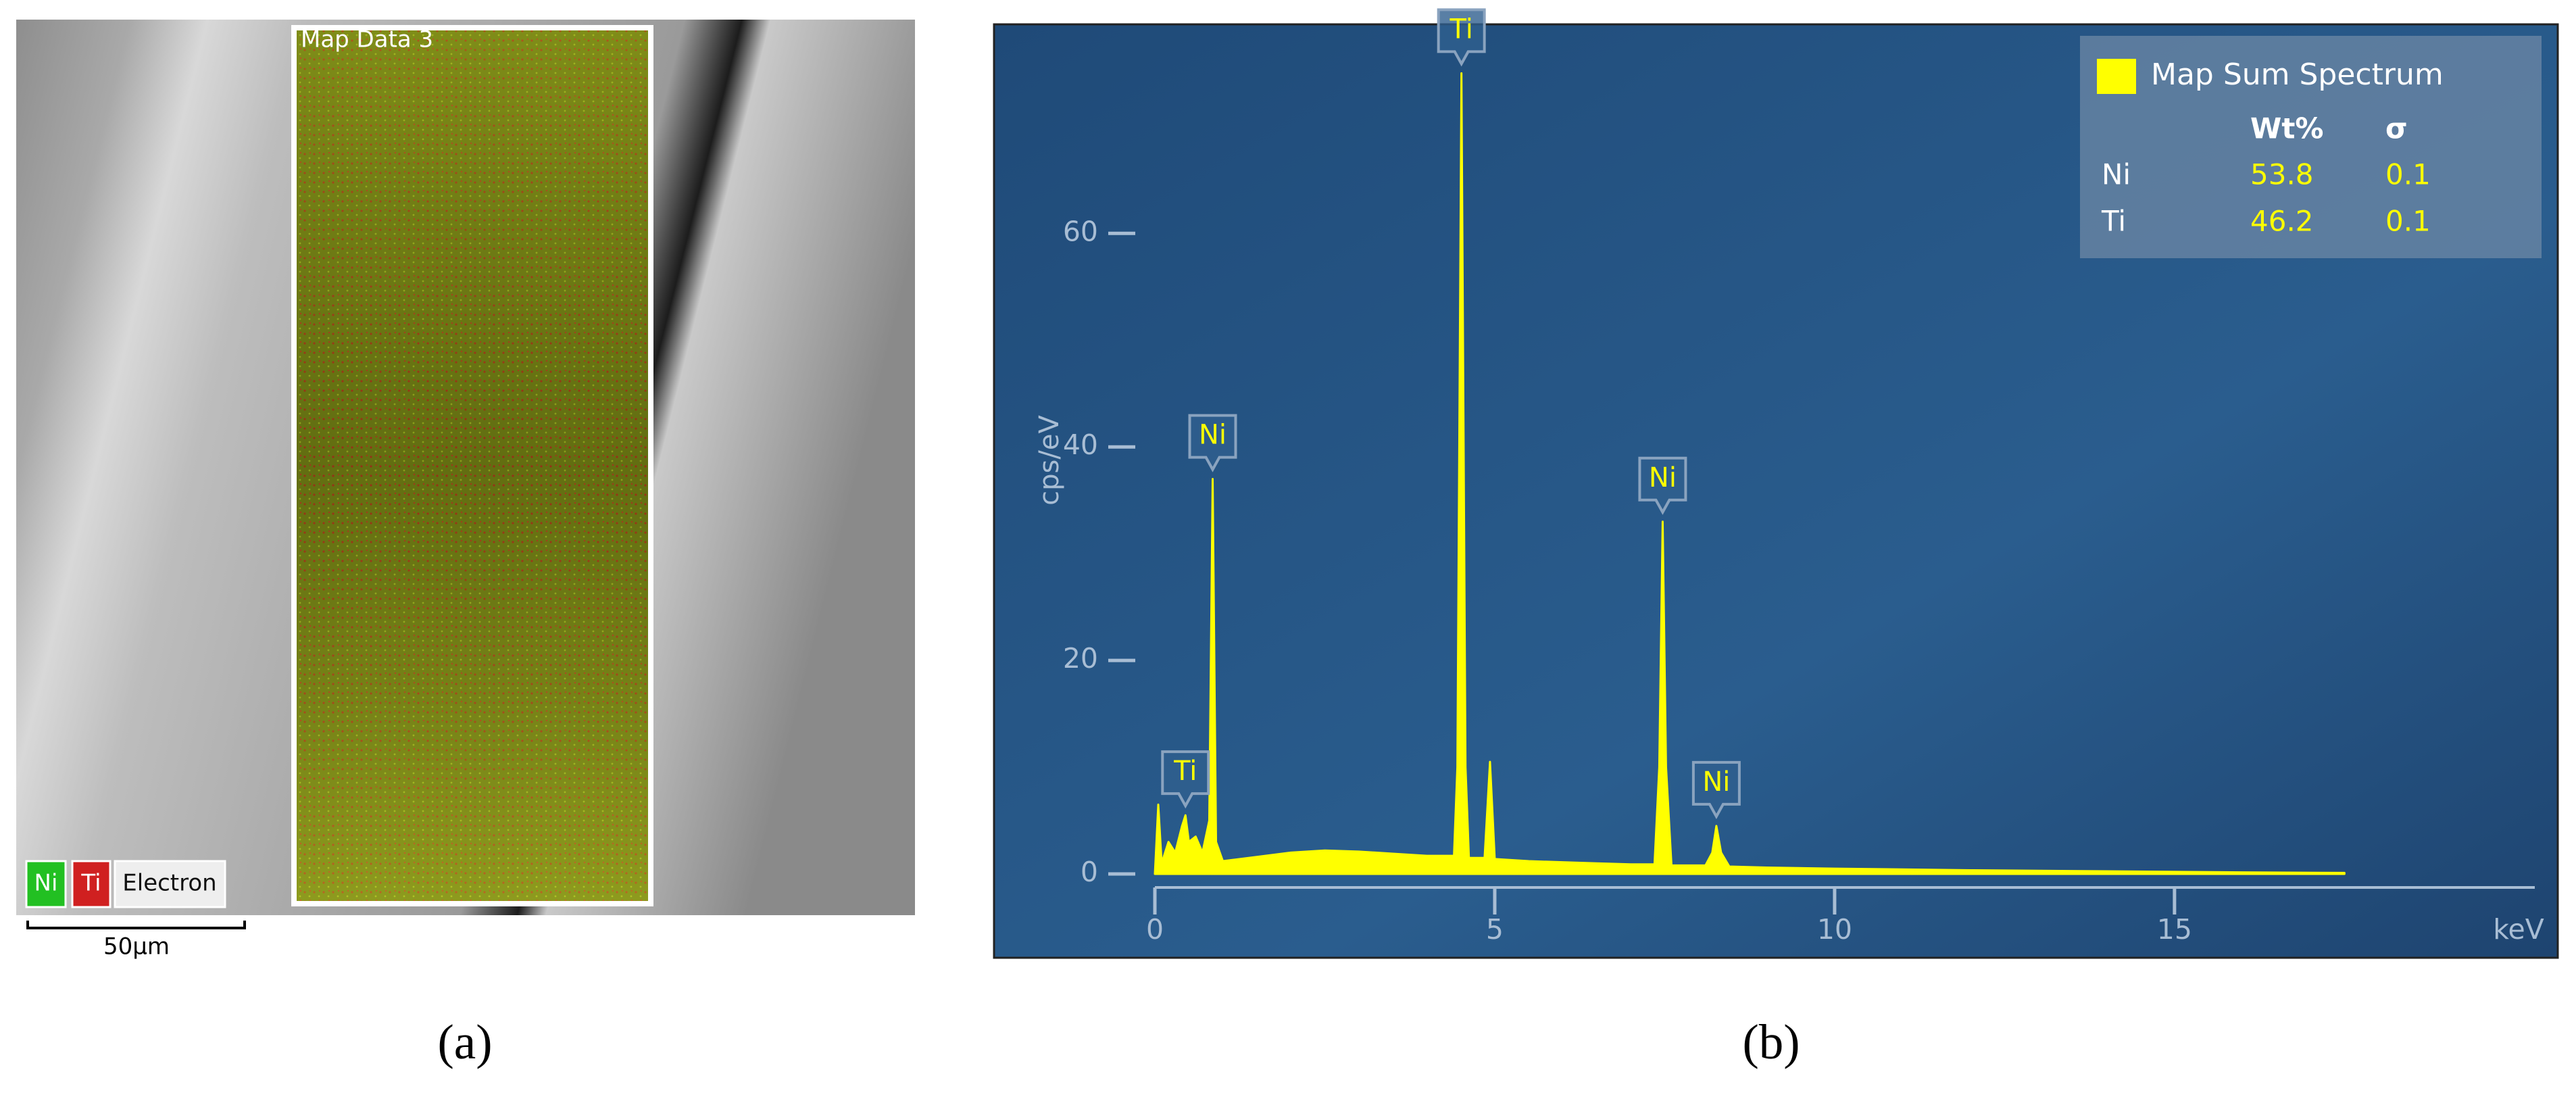 This screenshot has width=2576, height=1097. What do you see at coordinates (1089, 872) in the screenshot?
I see `y-tick-label: 0` at bounding box center [1089, 872].